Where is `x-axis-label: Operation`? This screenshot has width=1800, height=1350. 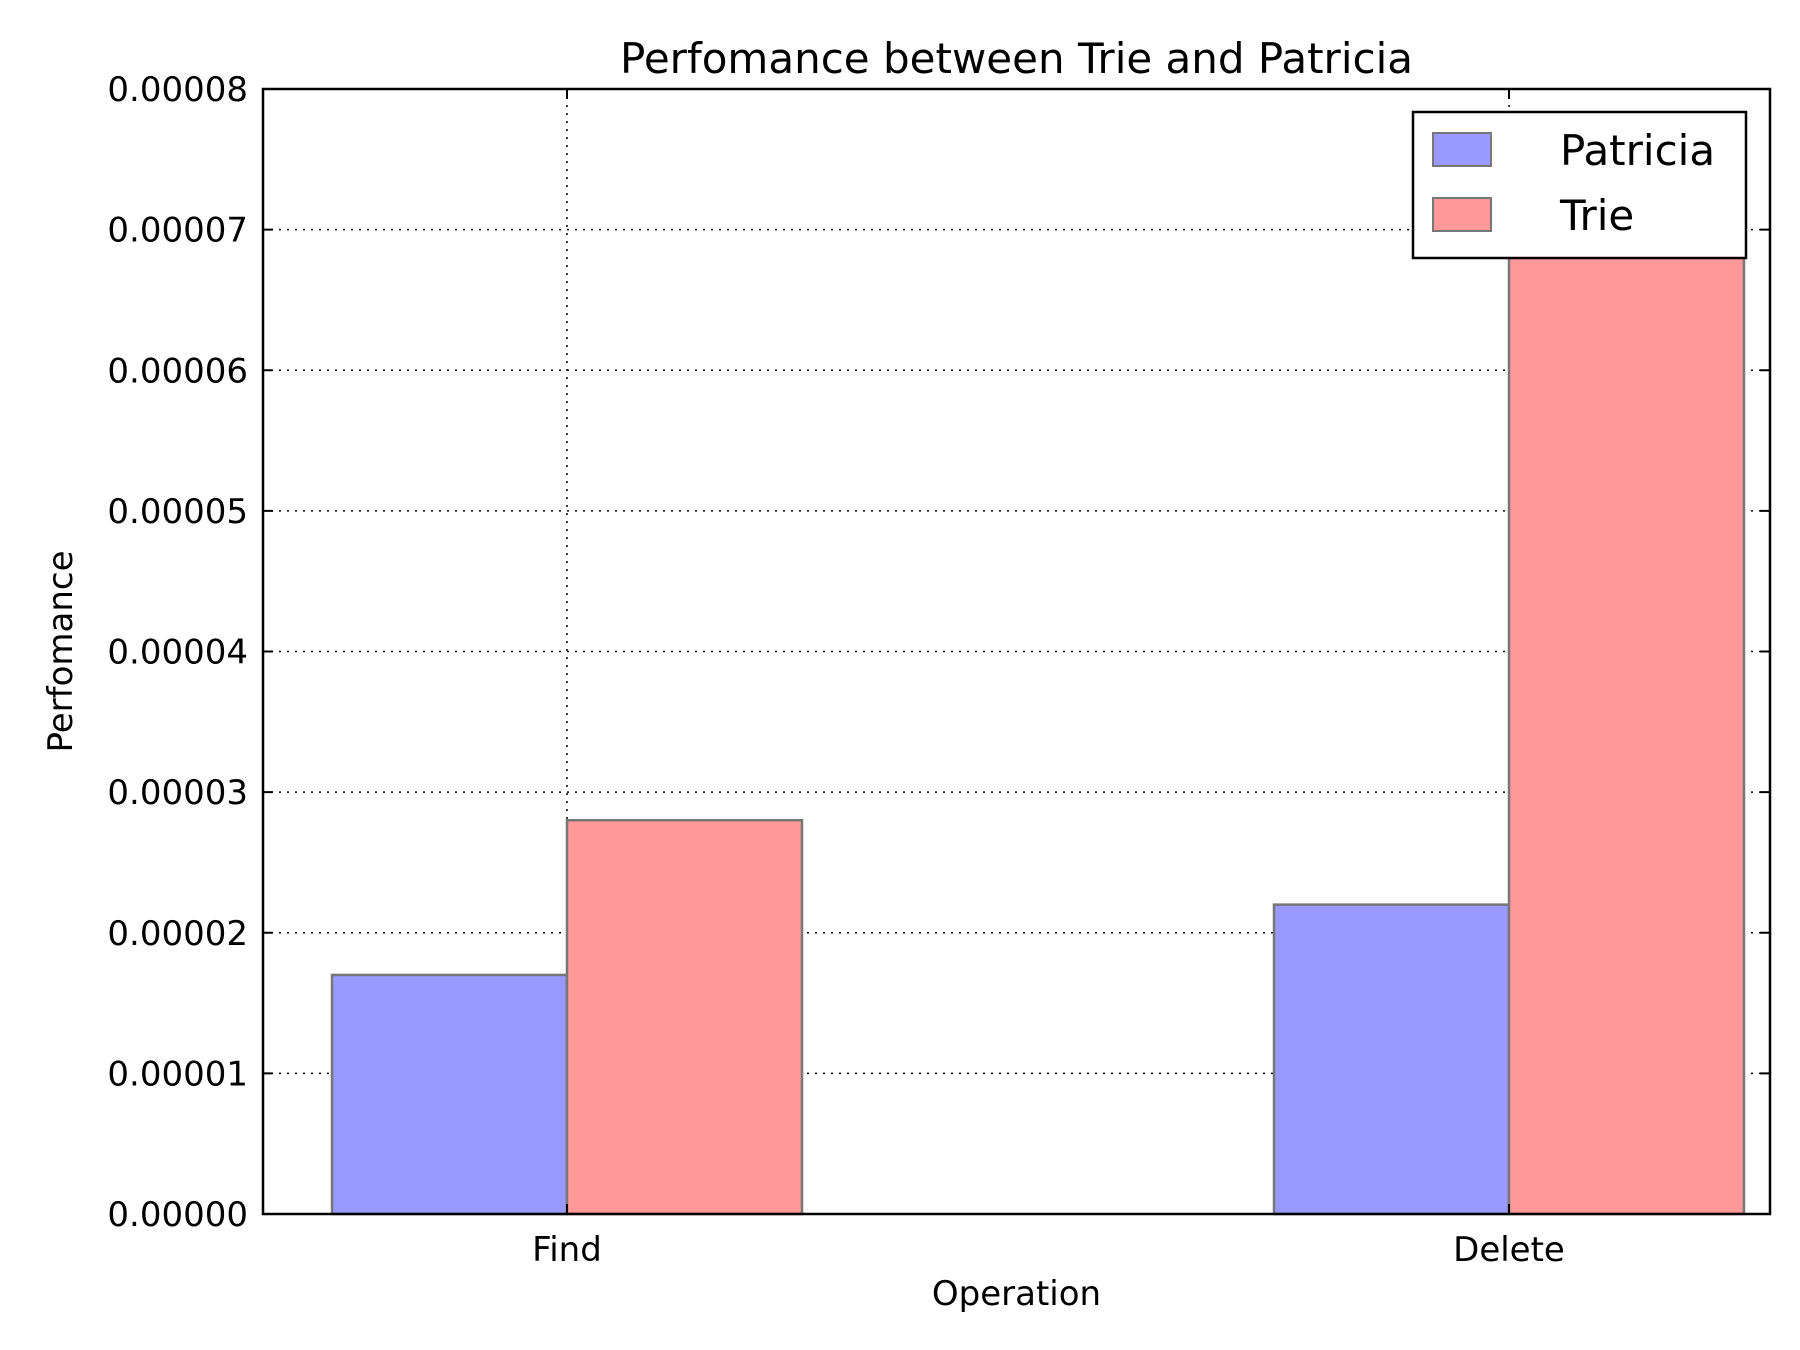 x-axis-label: Operation is located at coordinates (1016, 1294).